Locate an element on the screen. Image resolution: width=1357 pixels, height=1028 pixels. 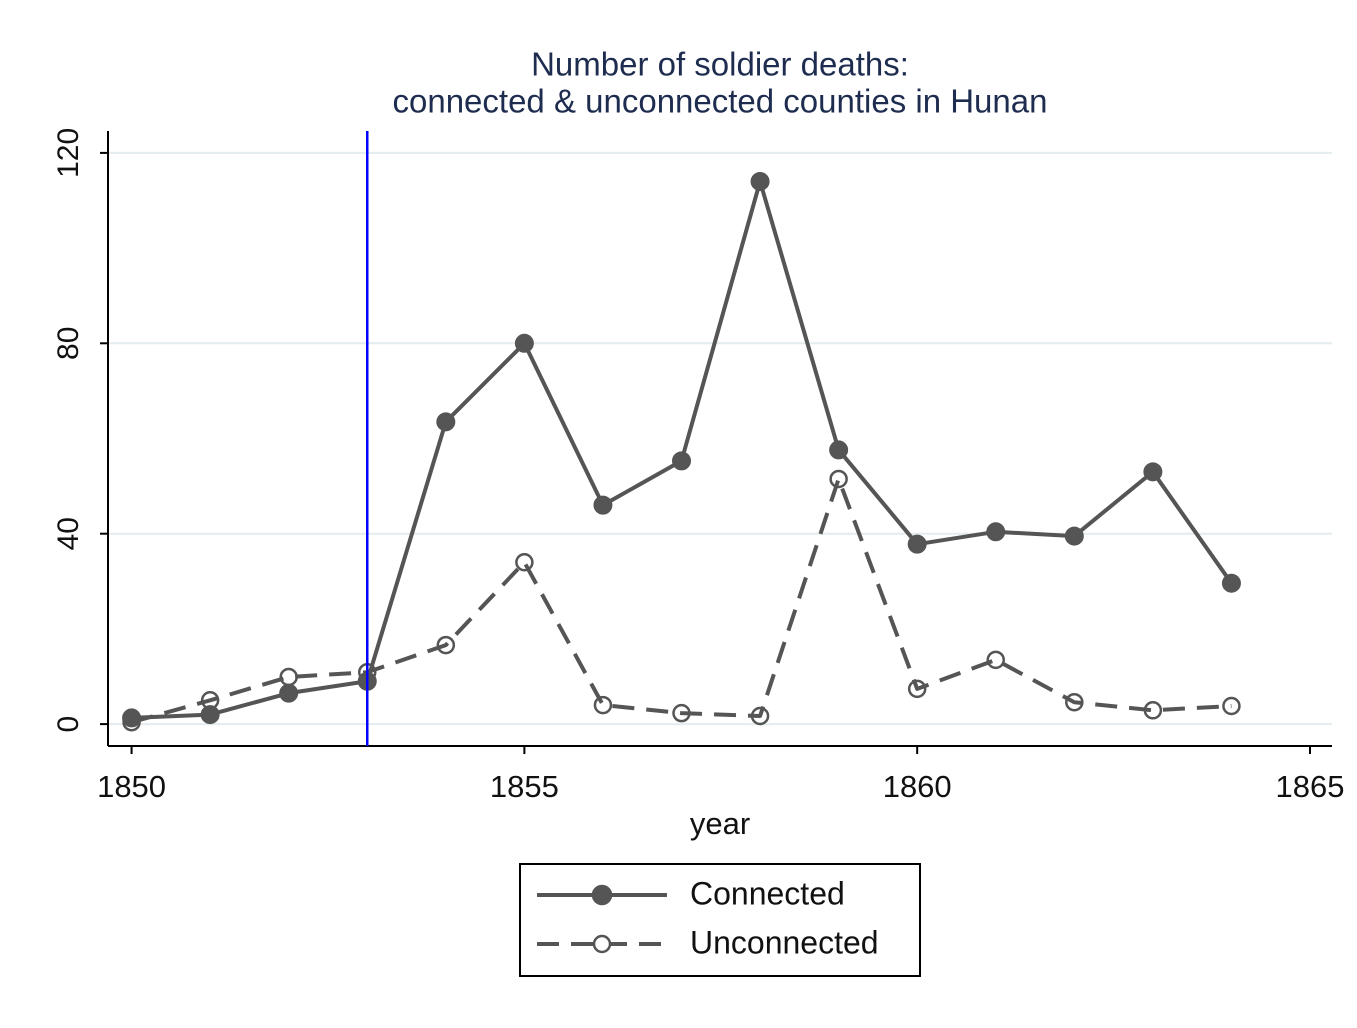
x-tick-label: 1850 is located at coordinates (131, 786).